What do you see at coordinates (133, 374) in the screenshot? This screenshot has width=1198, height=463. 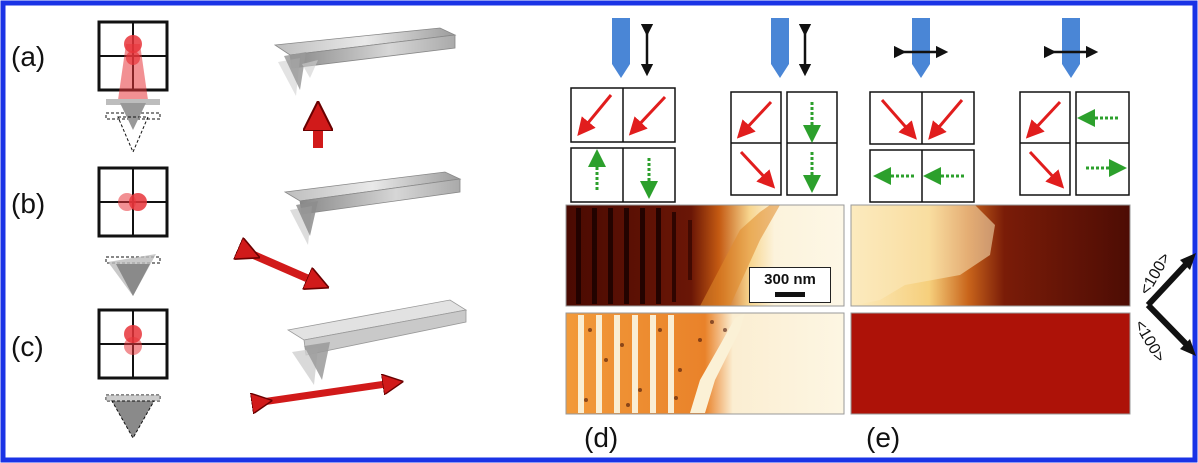 I see `panel-c-detector` at bounding box center [133, 374].